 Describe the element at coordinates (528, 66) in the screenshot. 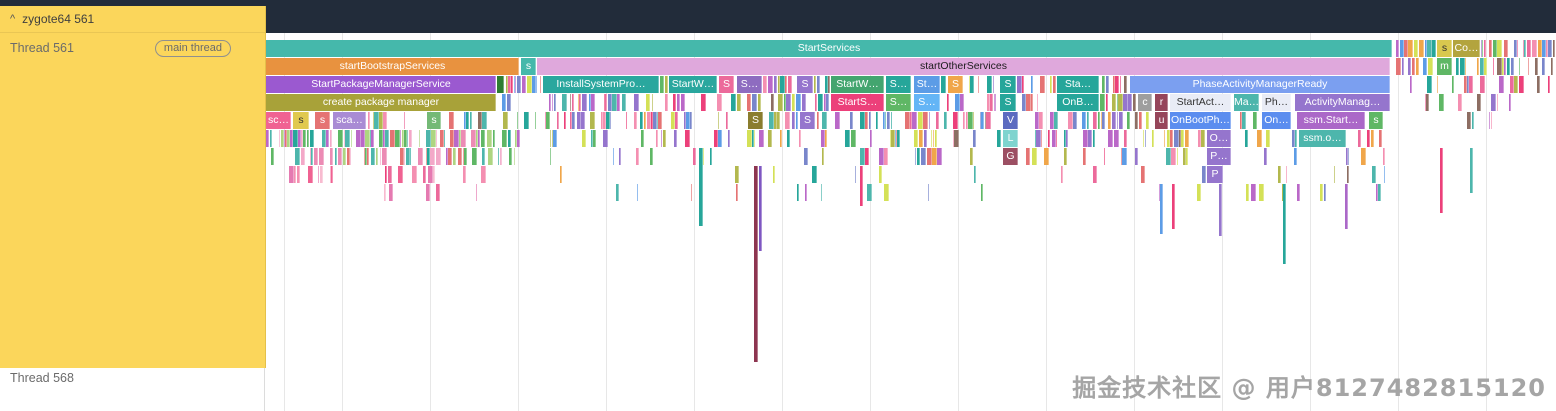

I see `flame-slice: s` at that location.